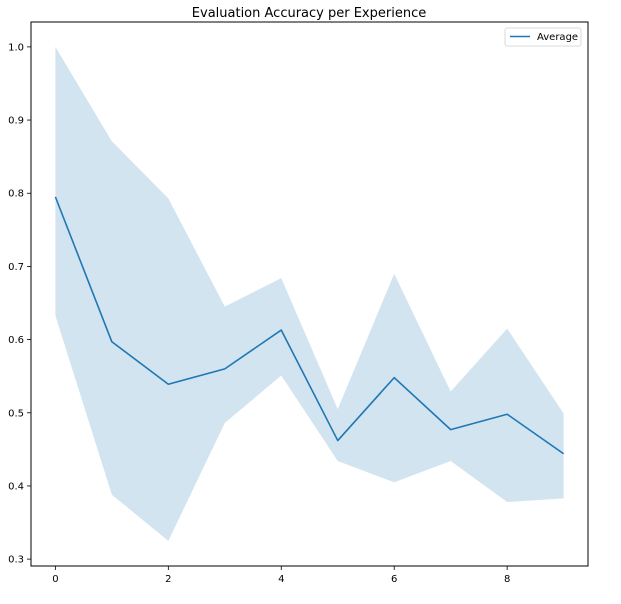 This screenshot has height=604, width=621. I want to click on y-tick-label: 0.5, so click(16, 413).